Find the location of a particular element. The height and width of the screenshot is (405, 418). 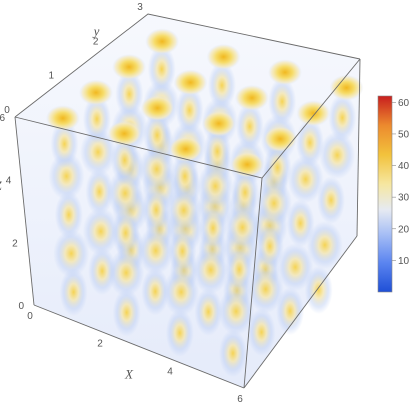

y-tick-label: 1 is located at coordinates (52, 76).